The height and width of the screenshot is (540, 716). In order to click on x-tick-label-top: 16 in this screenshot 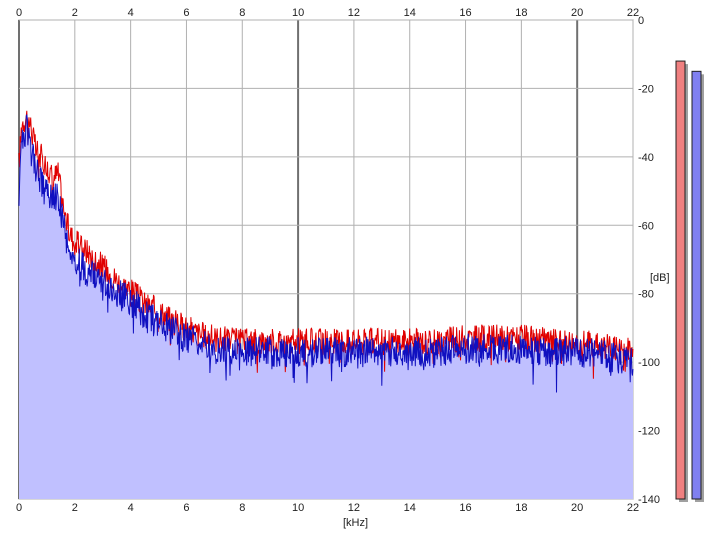, I will do `click(465, 13)`.